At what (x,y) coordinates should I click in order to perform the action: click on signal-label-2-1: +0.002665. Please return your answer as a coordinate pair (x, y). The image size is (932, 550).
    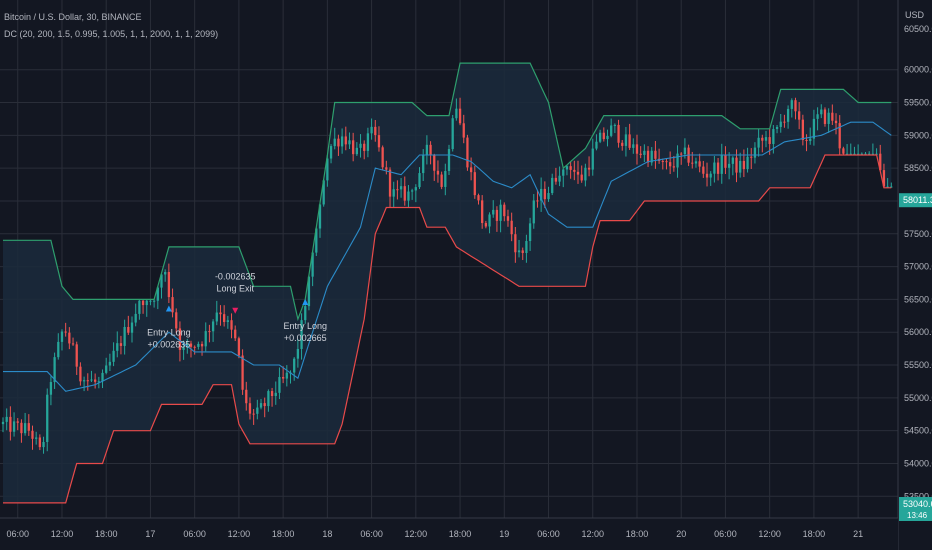
    Looking at the image, I should click on (305, 338).